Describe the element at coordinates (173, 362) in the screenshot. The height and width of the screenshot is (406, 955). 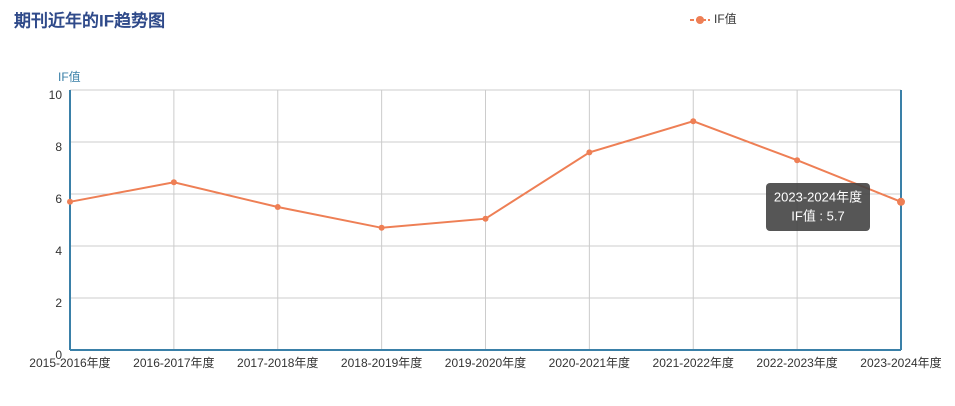
I see `x-tick-label: 2016-2017年度` at that location.